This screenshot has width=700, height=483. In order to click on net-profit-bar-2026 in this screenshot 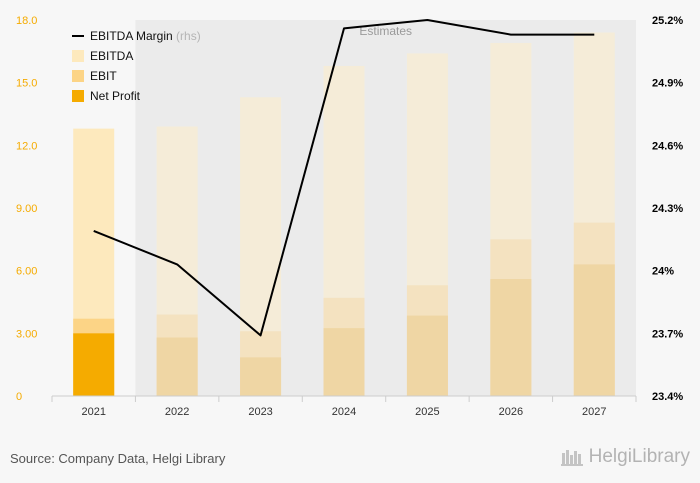, I will do `click(511, 337)`.